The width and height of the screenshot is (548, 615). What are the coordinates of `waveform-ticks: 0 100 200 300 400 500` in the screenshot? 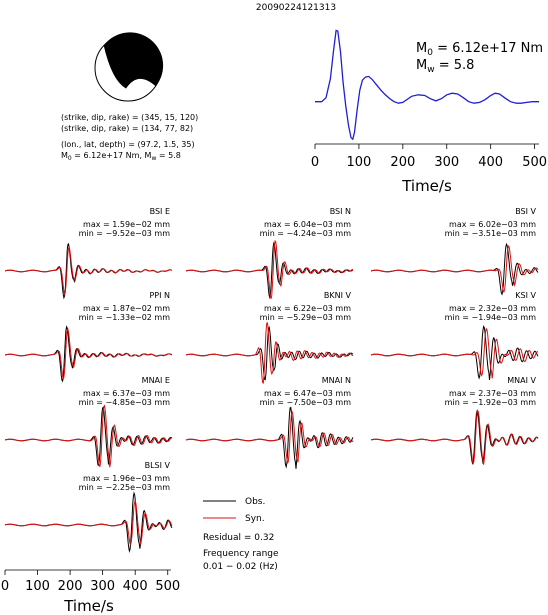 It's located at (90, 582).